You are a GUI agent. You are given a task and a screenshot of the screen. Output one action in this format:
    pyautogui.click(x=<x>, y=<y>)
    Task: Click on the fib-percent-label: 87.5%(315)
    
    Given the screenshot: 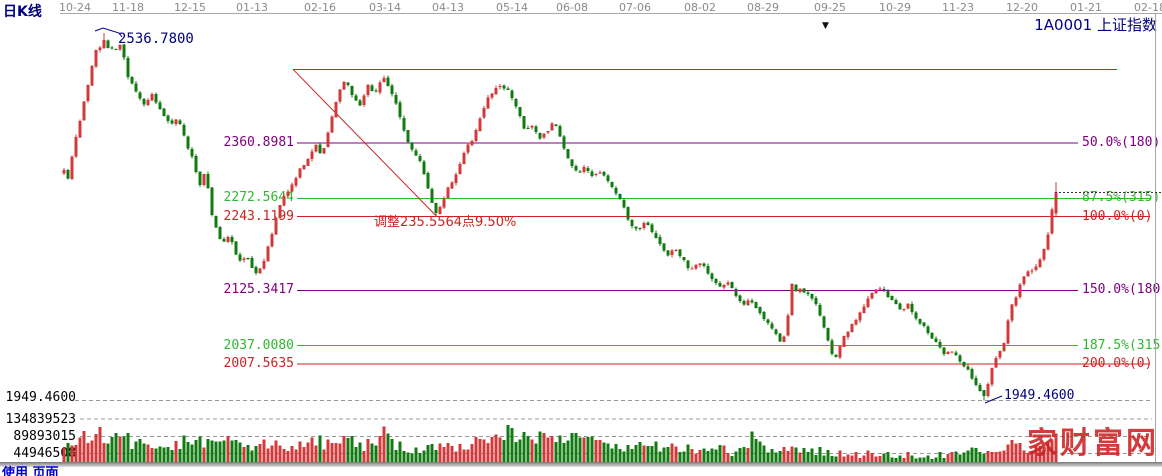 What is the action you would take?
    pyautogui.click(x=1121, y=198)
    